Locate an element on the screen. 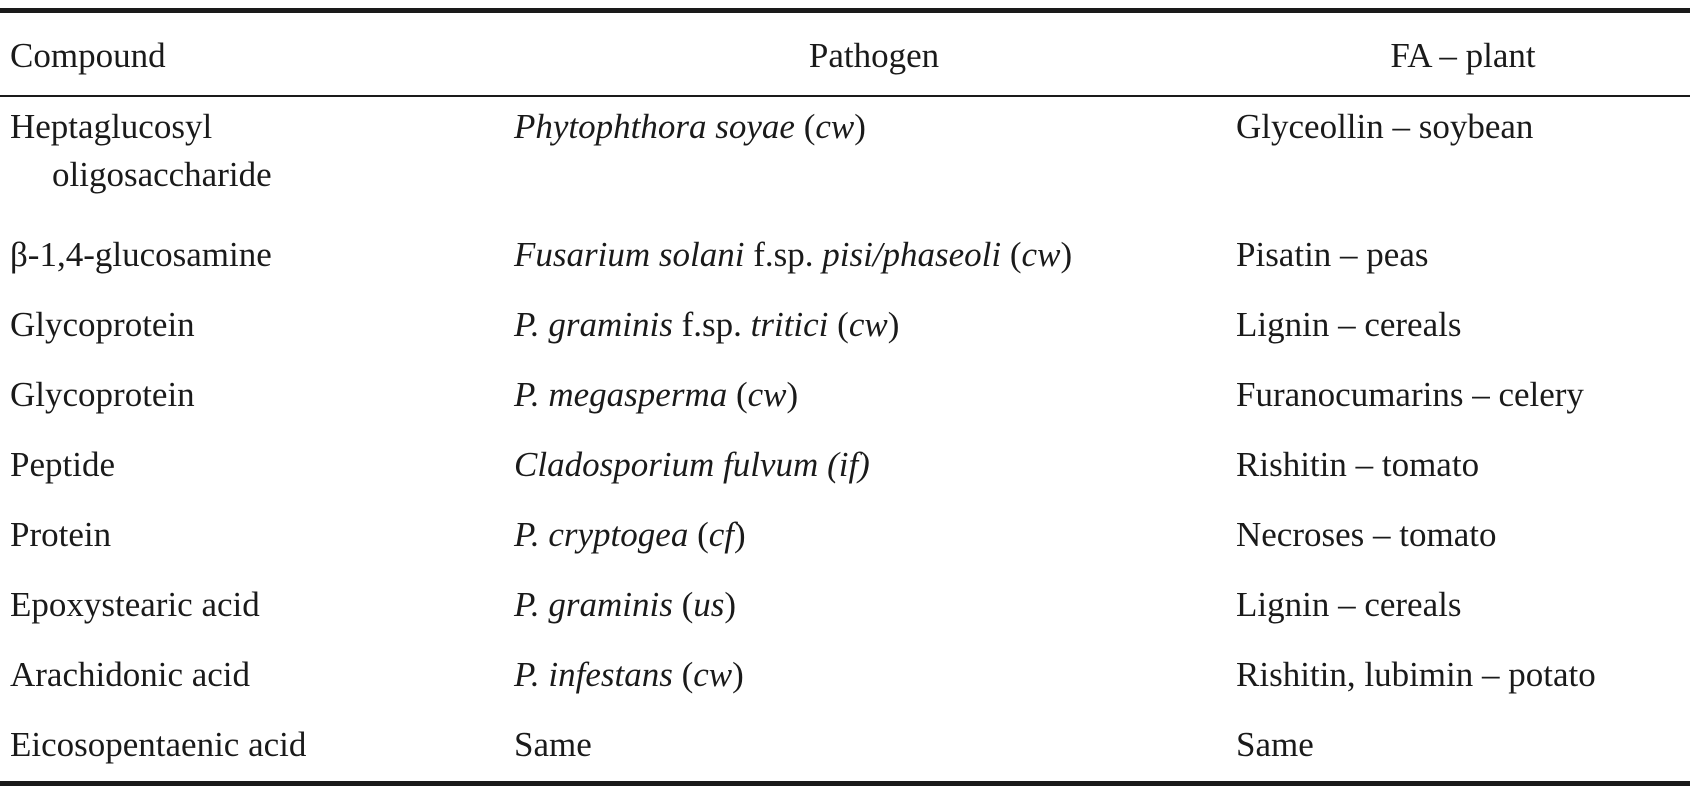 This screenshot has height=800, width=1699. pathogen-italic-text: Cladosporium fulvum (if) is located at coordinates (692, 464).